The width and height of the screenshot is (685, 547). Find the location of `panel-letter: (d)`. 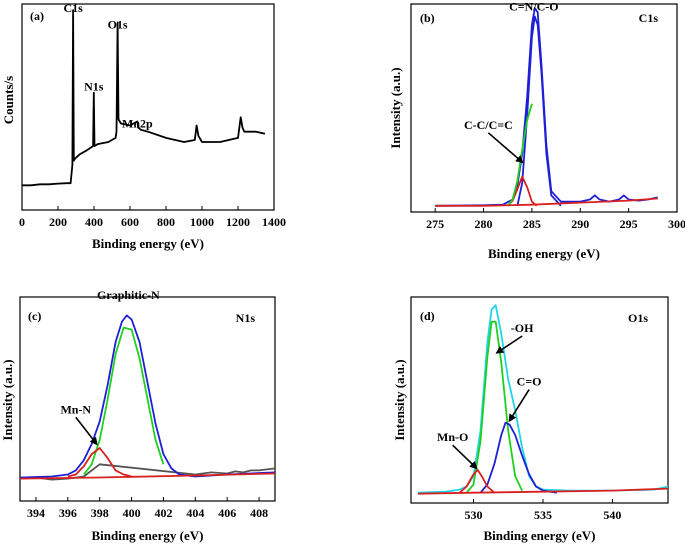

panel-letter: (d) is located at coordinates (427, 316).